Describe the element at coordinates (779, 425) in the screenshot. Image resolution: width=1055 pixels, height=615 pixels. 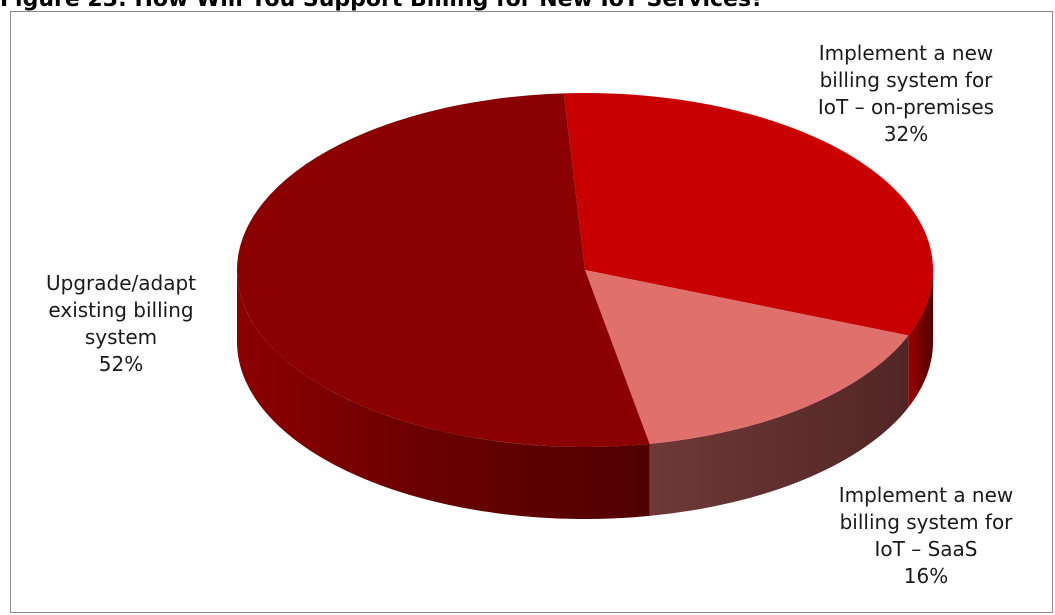
I see `pie-side-saas` at that location.